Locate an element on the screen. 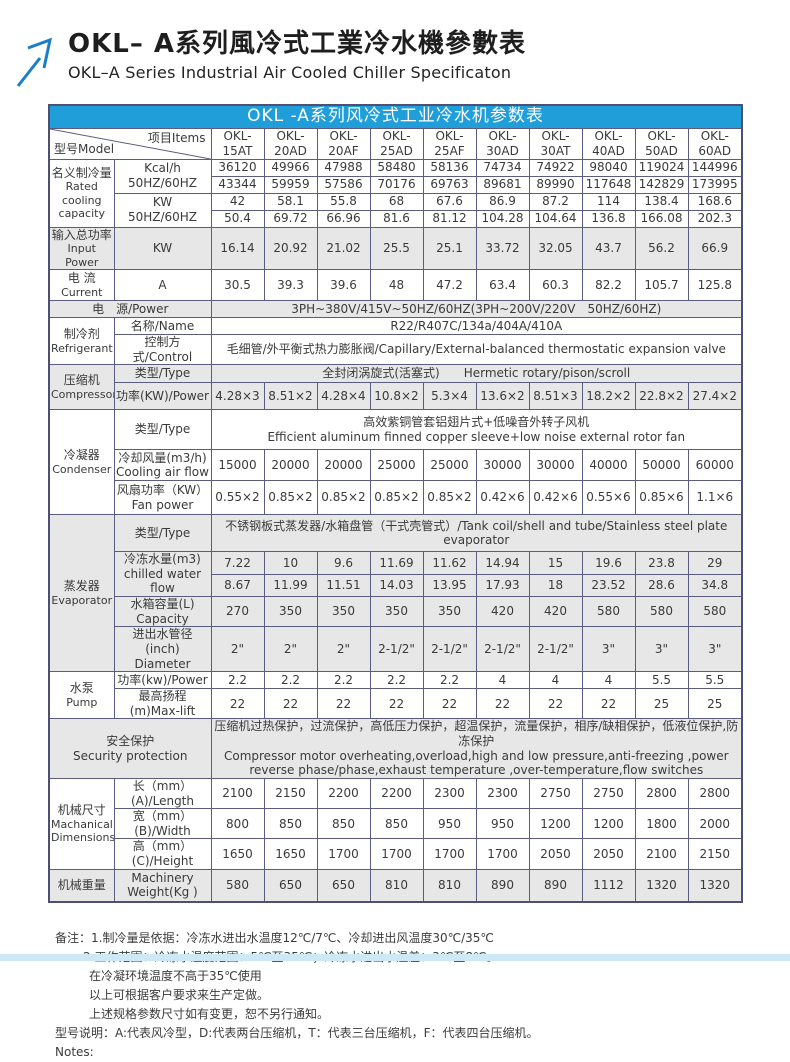 The image size is (790, 1062). value-cell: 30.5 is located at coordinates (237, 284).